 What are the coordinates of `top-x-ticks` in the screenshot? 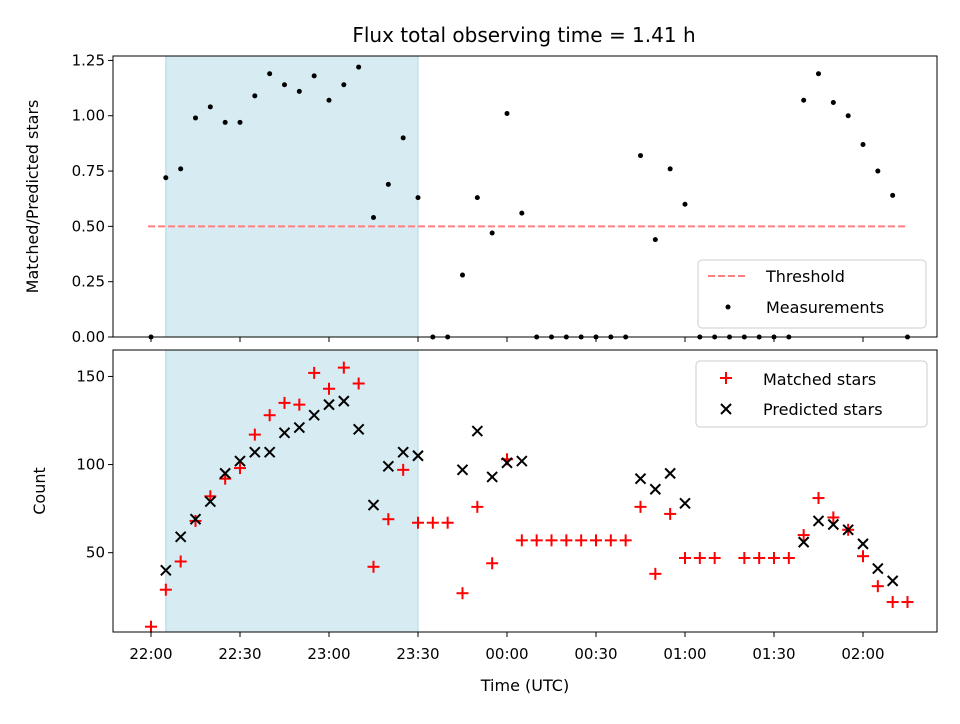 It's located at (507, 339).